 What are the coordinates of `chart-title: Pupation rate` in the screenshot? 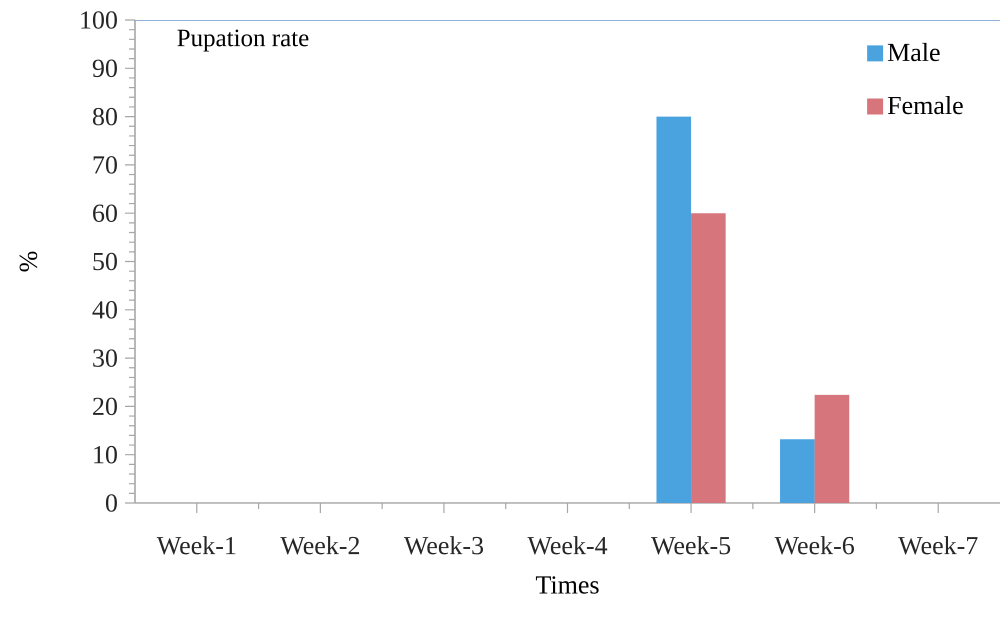 It's located at (242, 41).